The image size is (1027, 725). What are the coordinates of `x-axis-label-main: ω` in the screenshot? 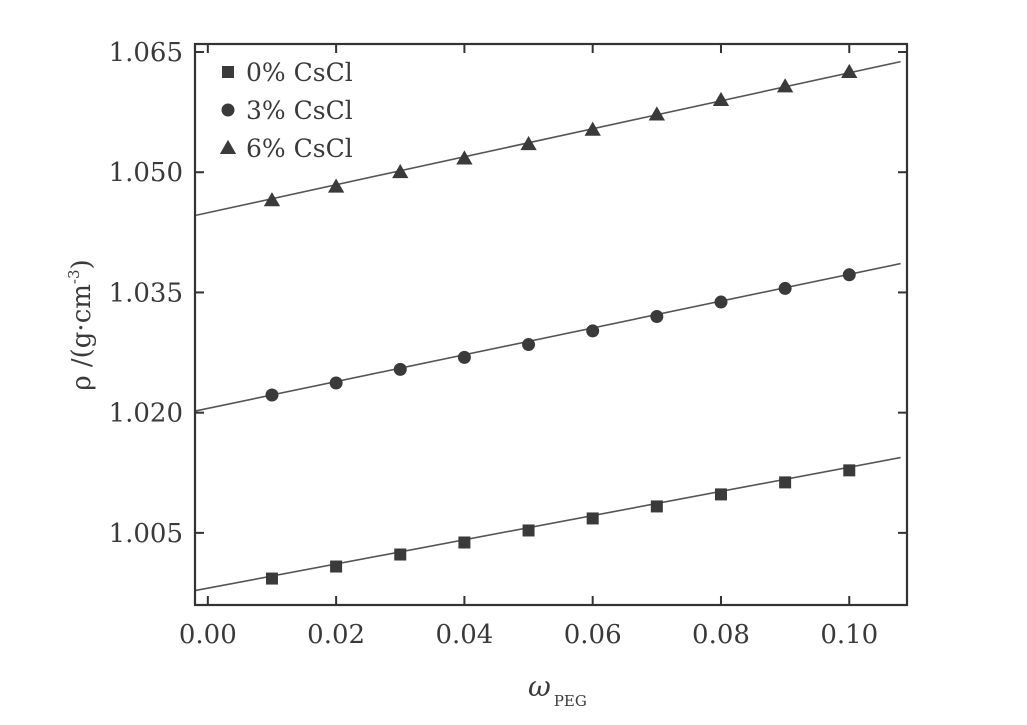 It's located at (539, 686).